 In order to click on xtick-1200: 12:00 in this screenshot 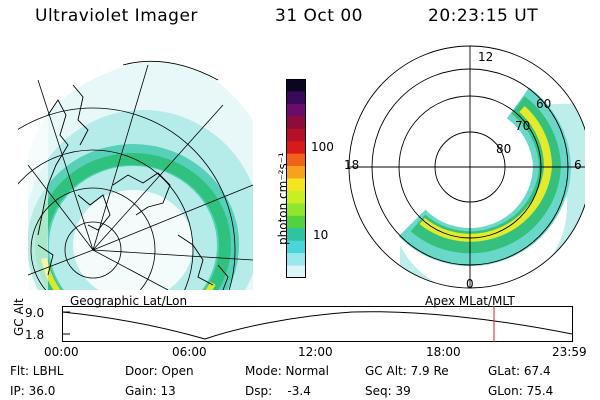, I will do `click(315, 352)`.